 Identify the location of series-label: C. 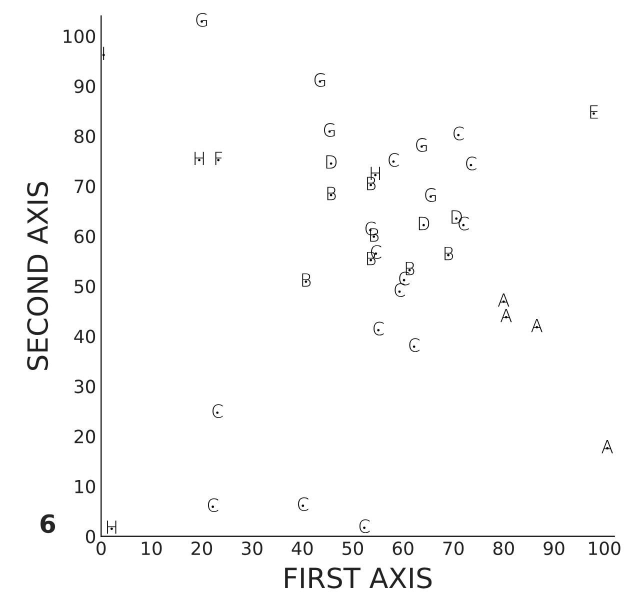
(303, 504).